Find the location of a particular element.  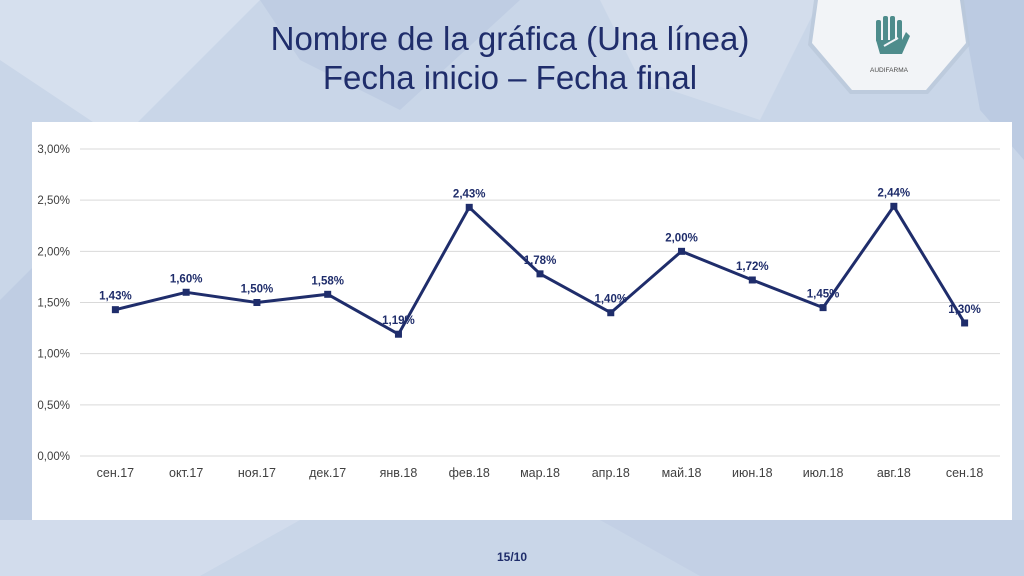

y-tick-label: 3,00% is located at coordinates (53, 150).